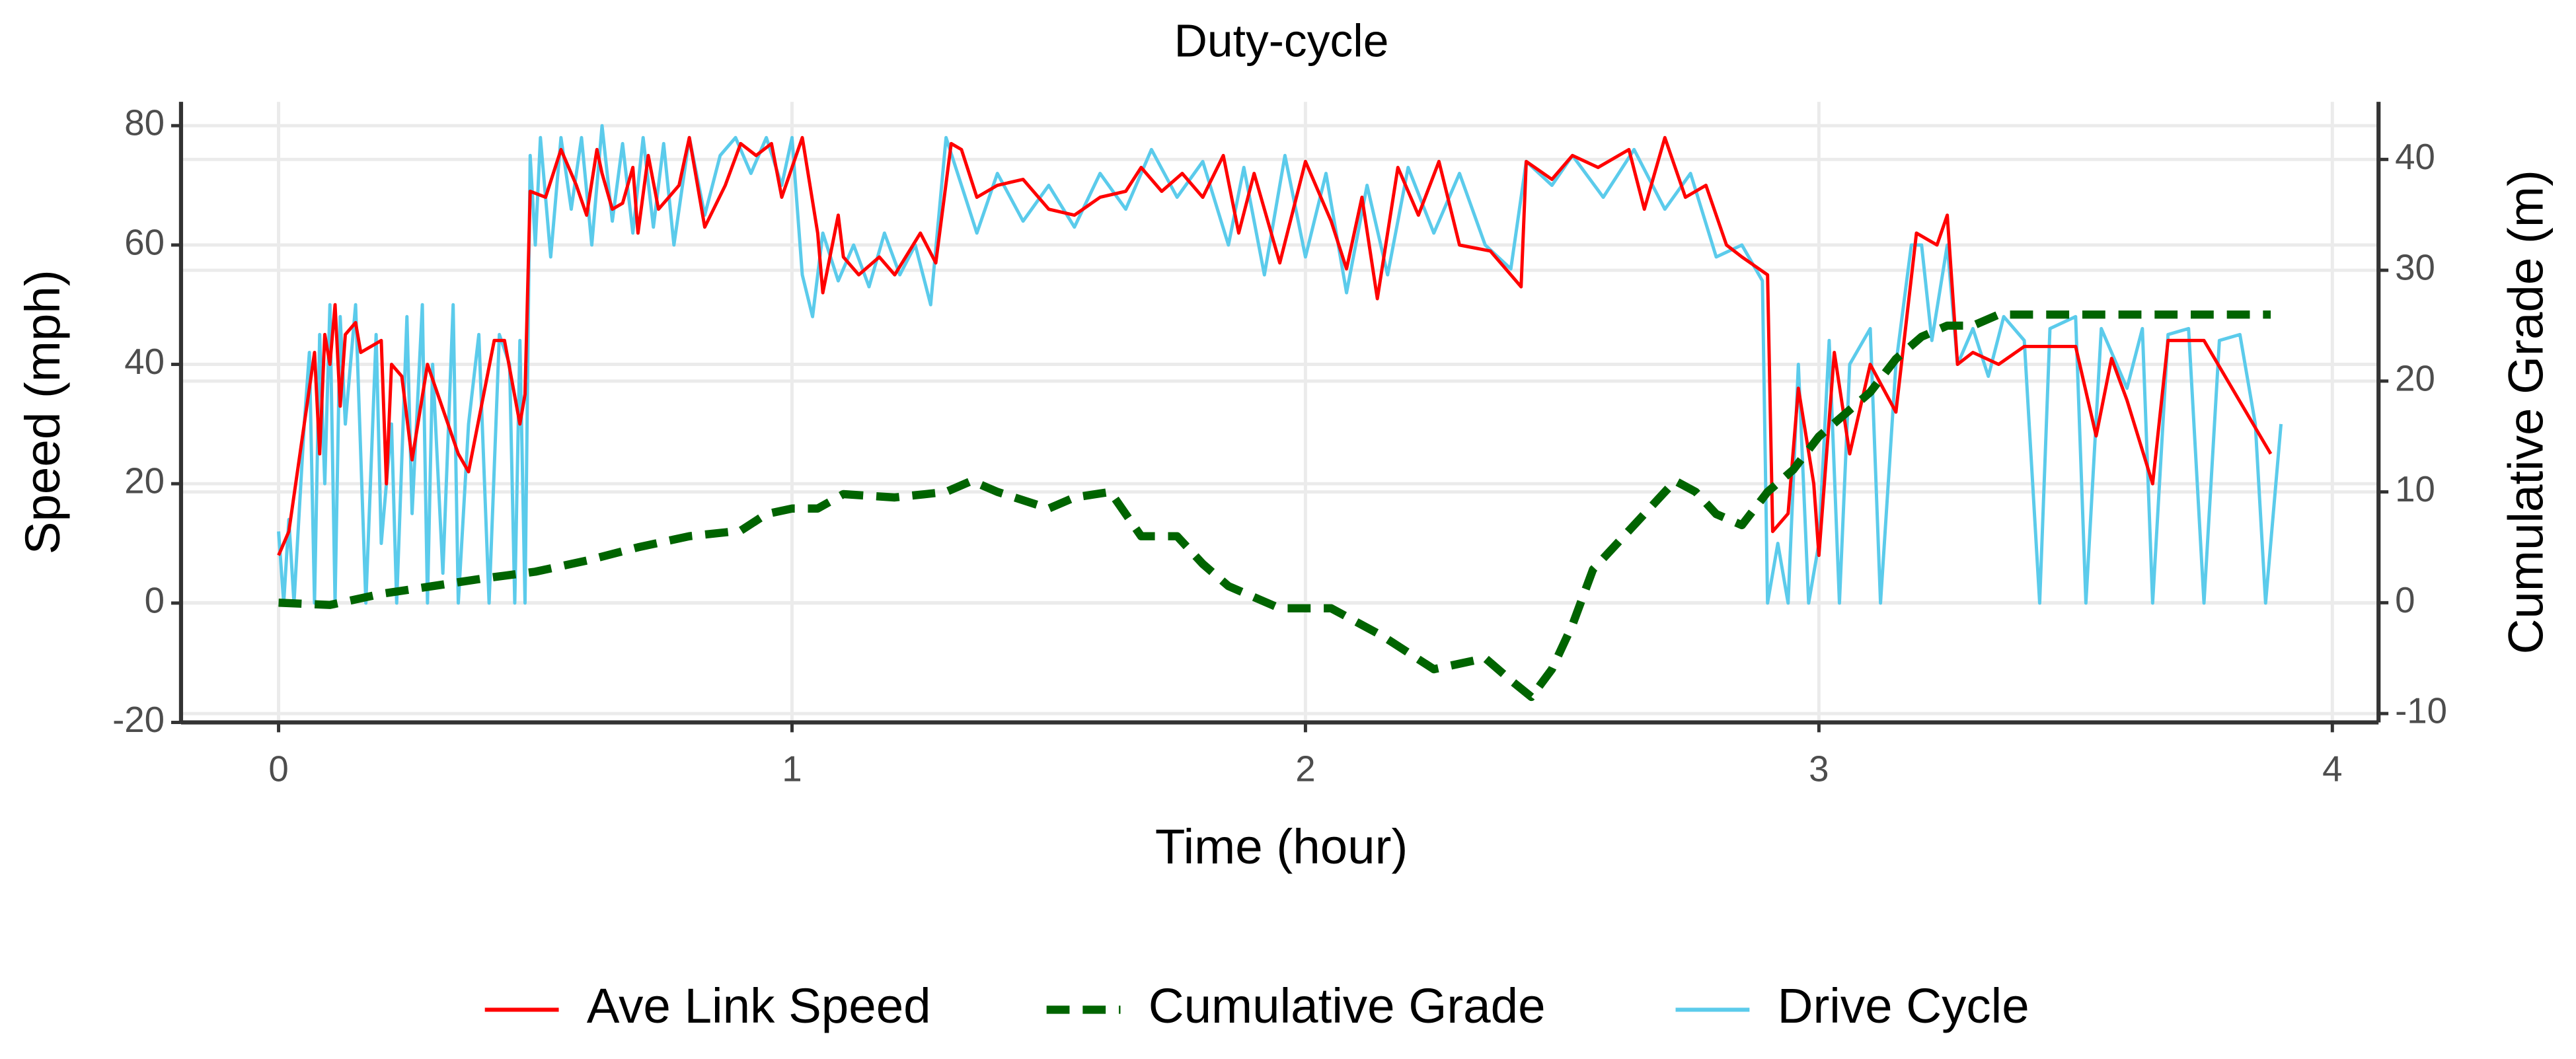 This screenshot has height=1059, width=2576. What do you see at coordinates (144, 362) in the screenshot?
I see `y-tick-label: 40` at bounding box center [144, 362].